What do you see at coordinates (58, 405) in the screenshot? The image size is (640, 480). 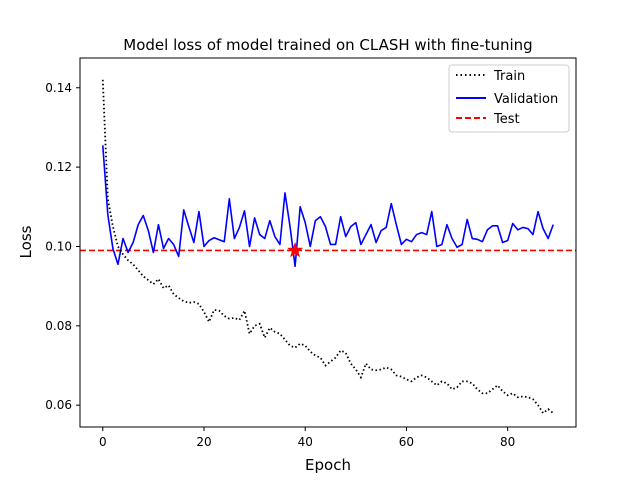 I see `y-tick-label: 0.06` at bounding box center [58, 405].